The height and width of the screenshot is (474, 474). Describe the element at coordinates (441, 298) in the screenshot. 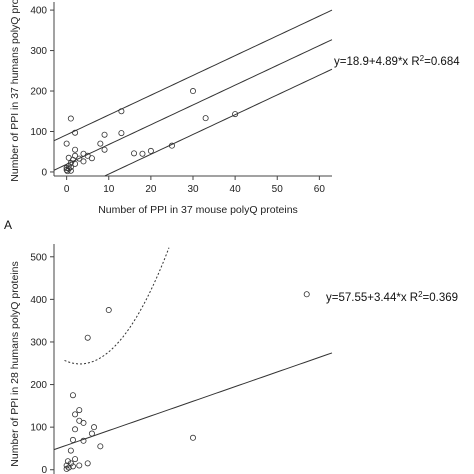

I see `r2-value: =0.369` at that location.